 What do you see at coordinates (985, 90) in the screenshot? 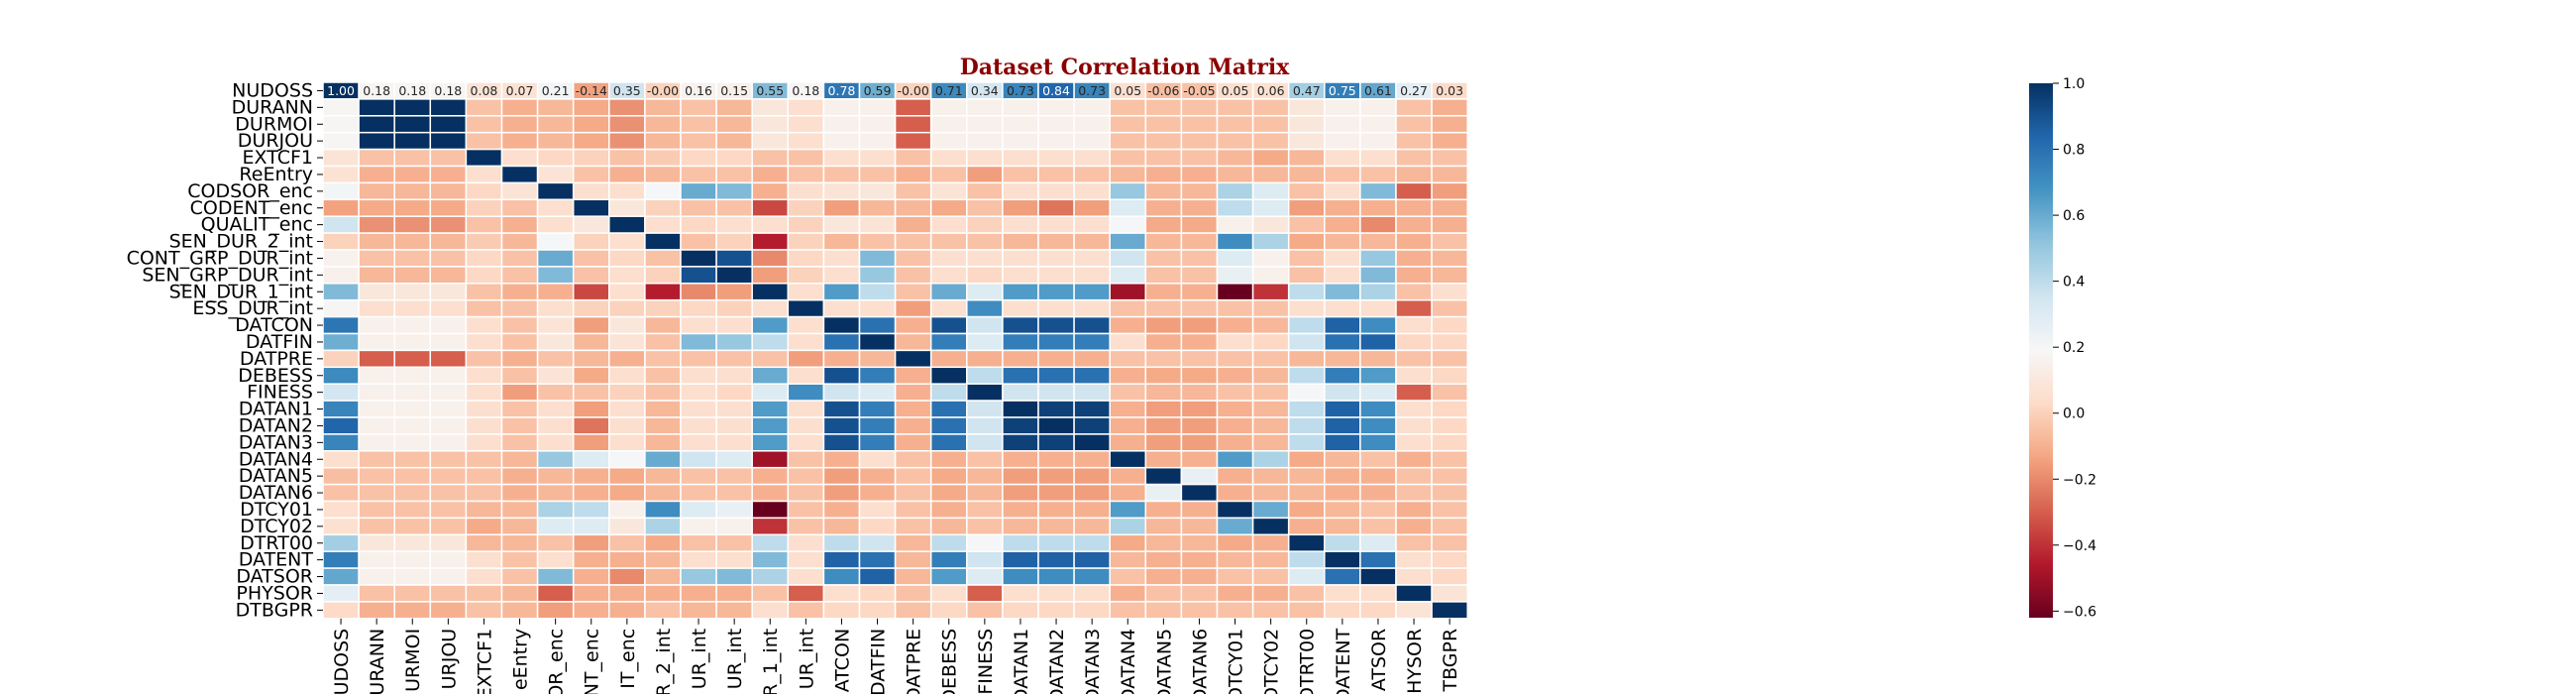
I see `cell-annotation: 0.34` at bounding box center [985, 90].